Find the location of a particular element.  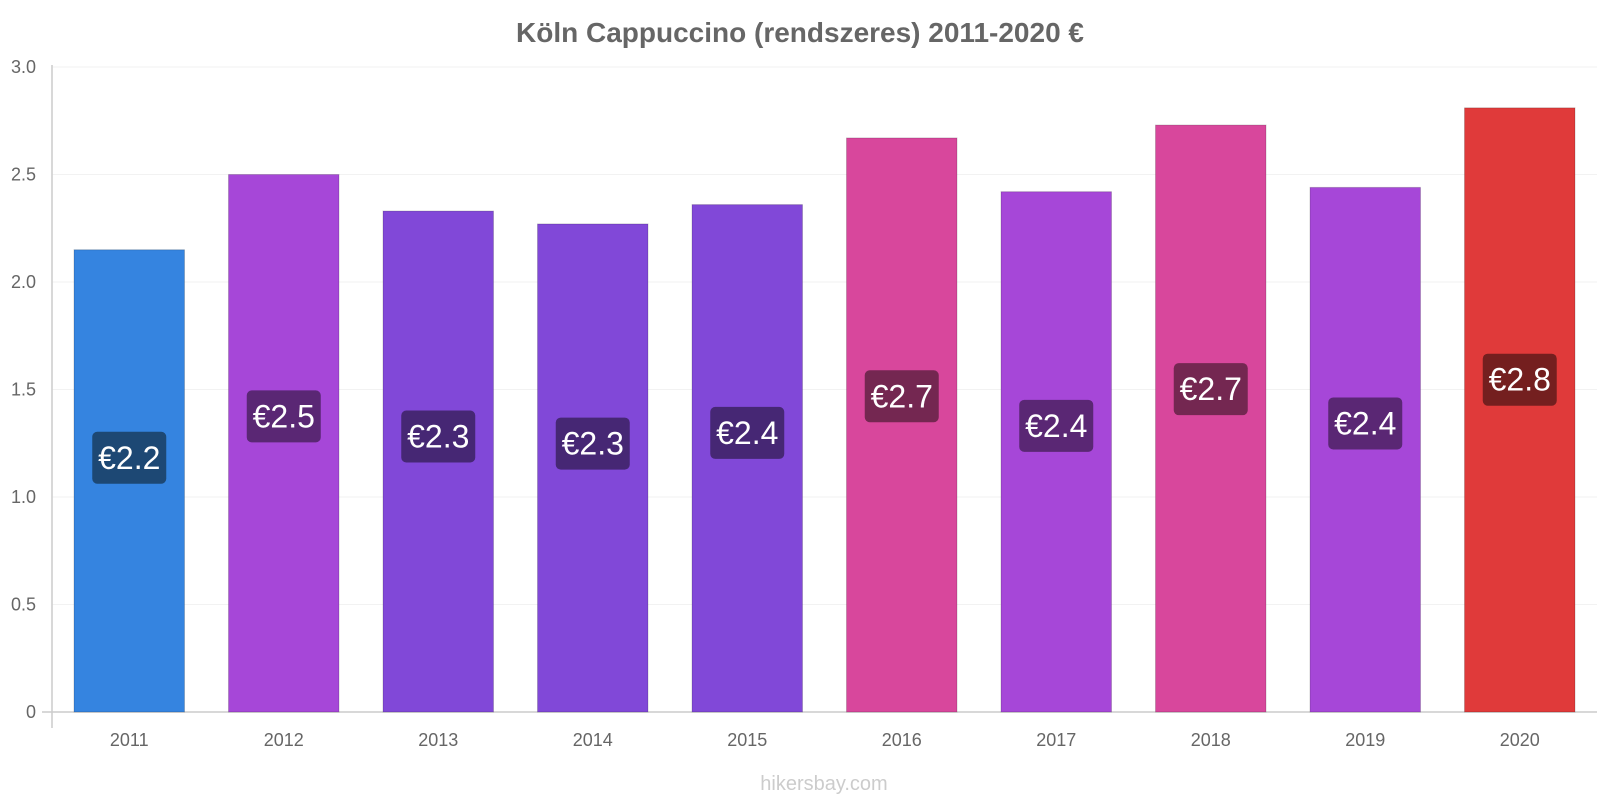

bar-2016 is located at coordinates (902, 425).